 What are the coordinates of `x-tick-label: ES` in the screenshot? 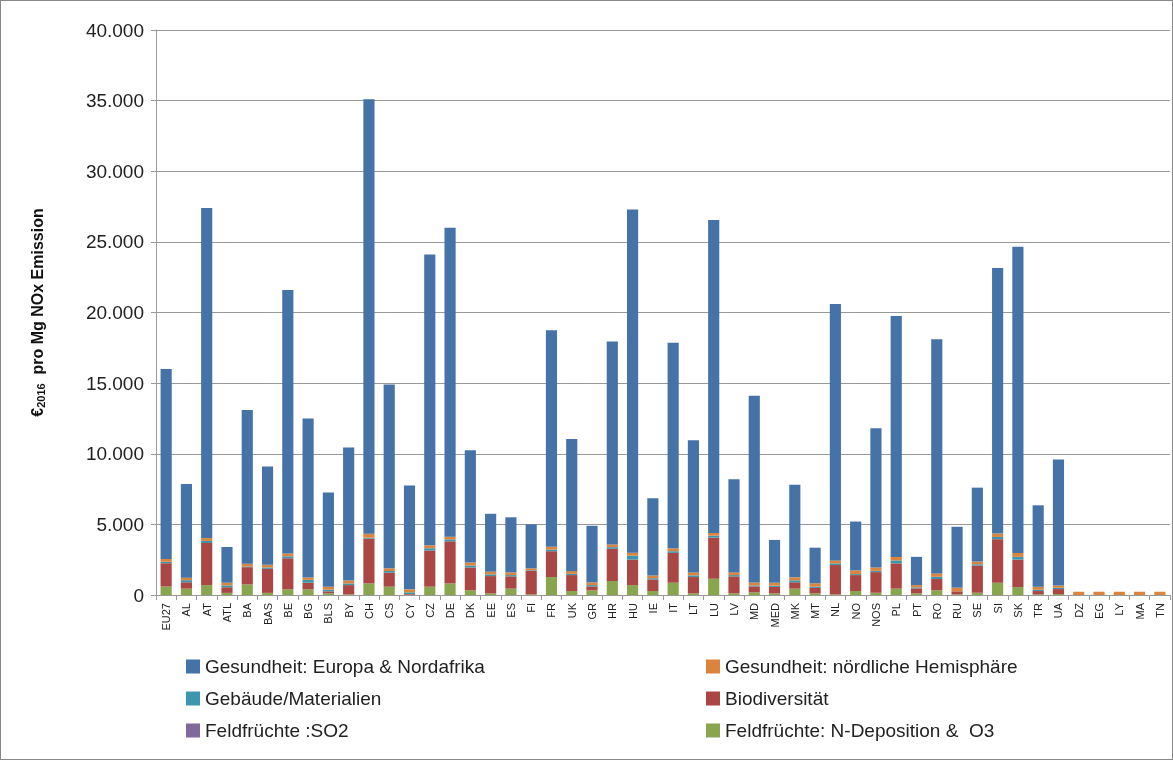 It's located at (510, 610).